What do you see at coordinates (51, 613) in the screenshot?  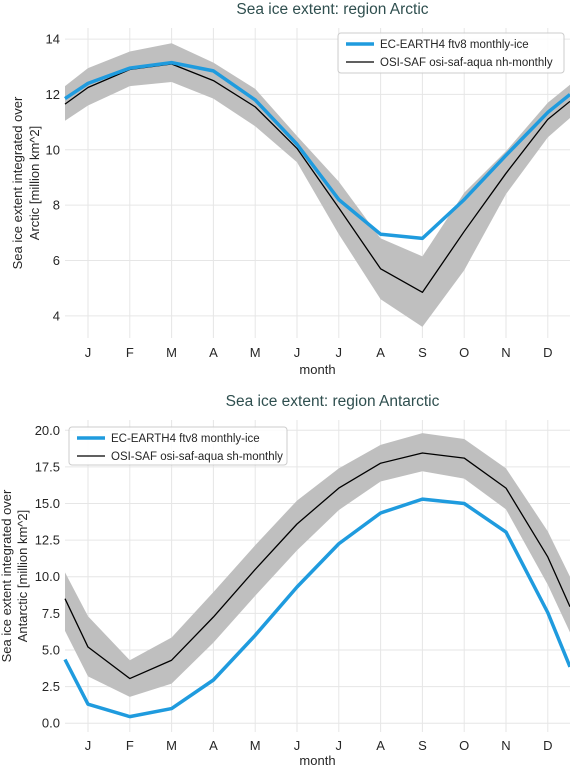 I see `y-tick-label: 7.5` at bounding box center [51, 613].